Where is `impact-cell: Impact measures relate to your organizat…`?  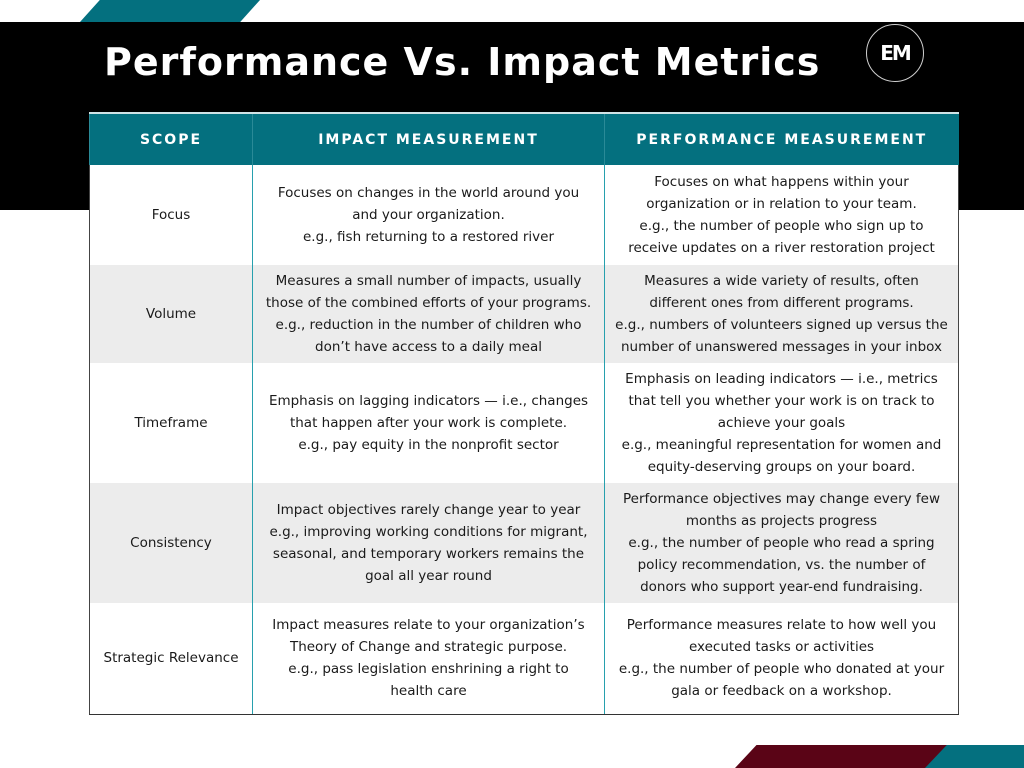 impact-cell: Impact measures relate to your organizat… is located at coordinates (428, 659).